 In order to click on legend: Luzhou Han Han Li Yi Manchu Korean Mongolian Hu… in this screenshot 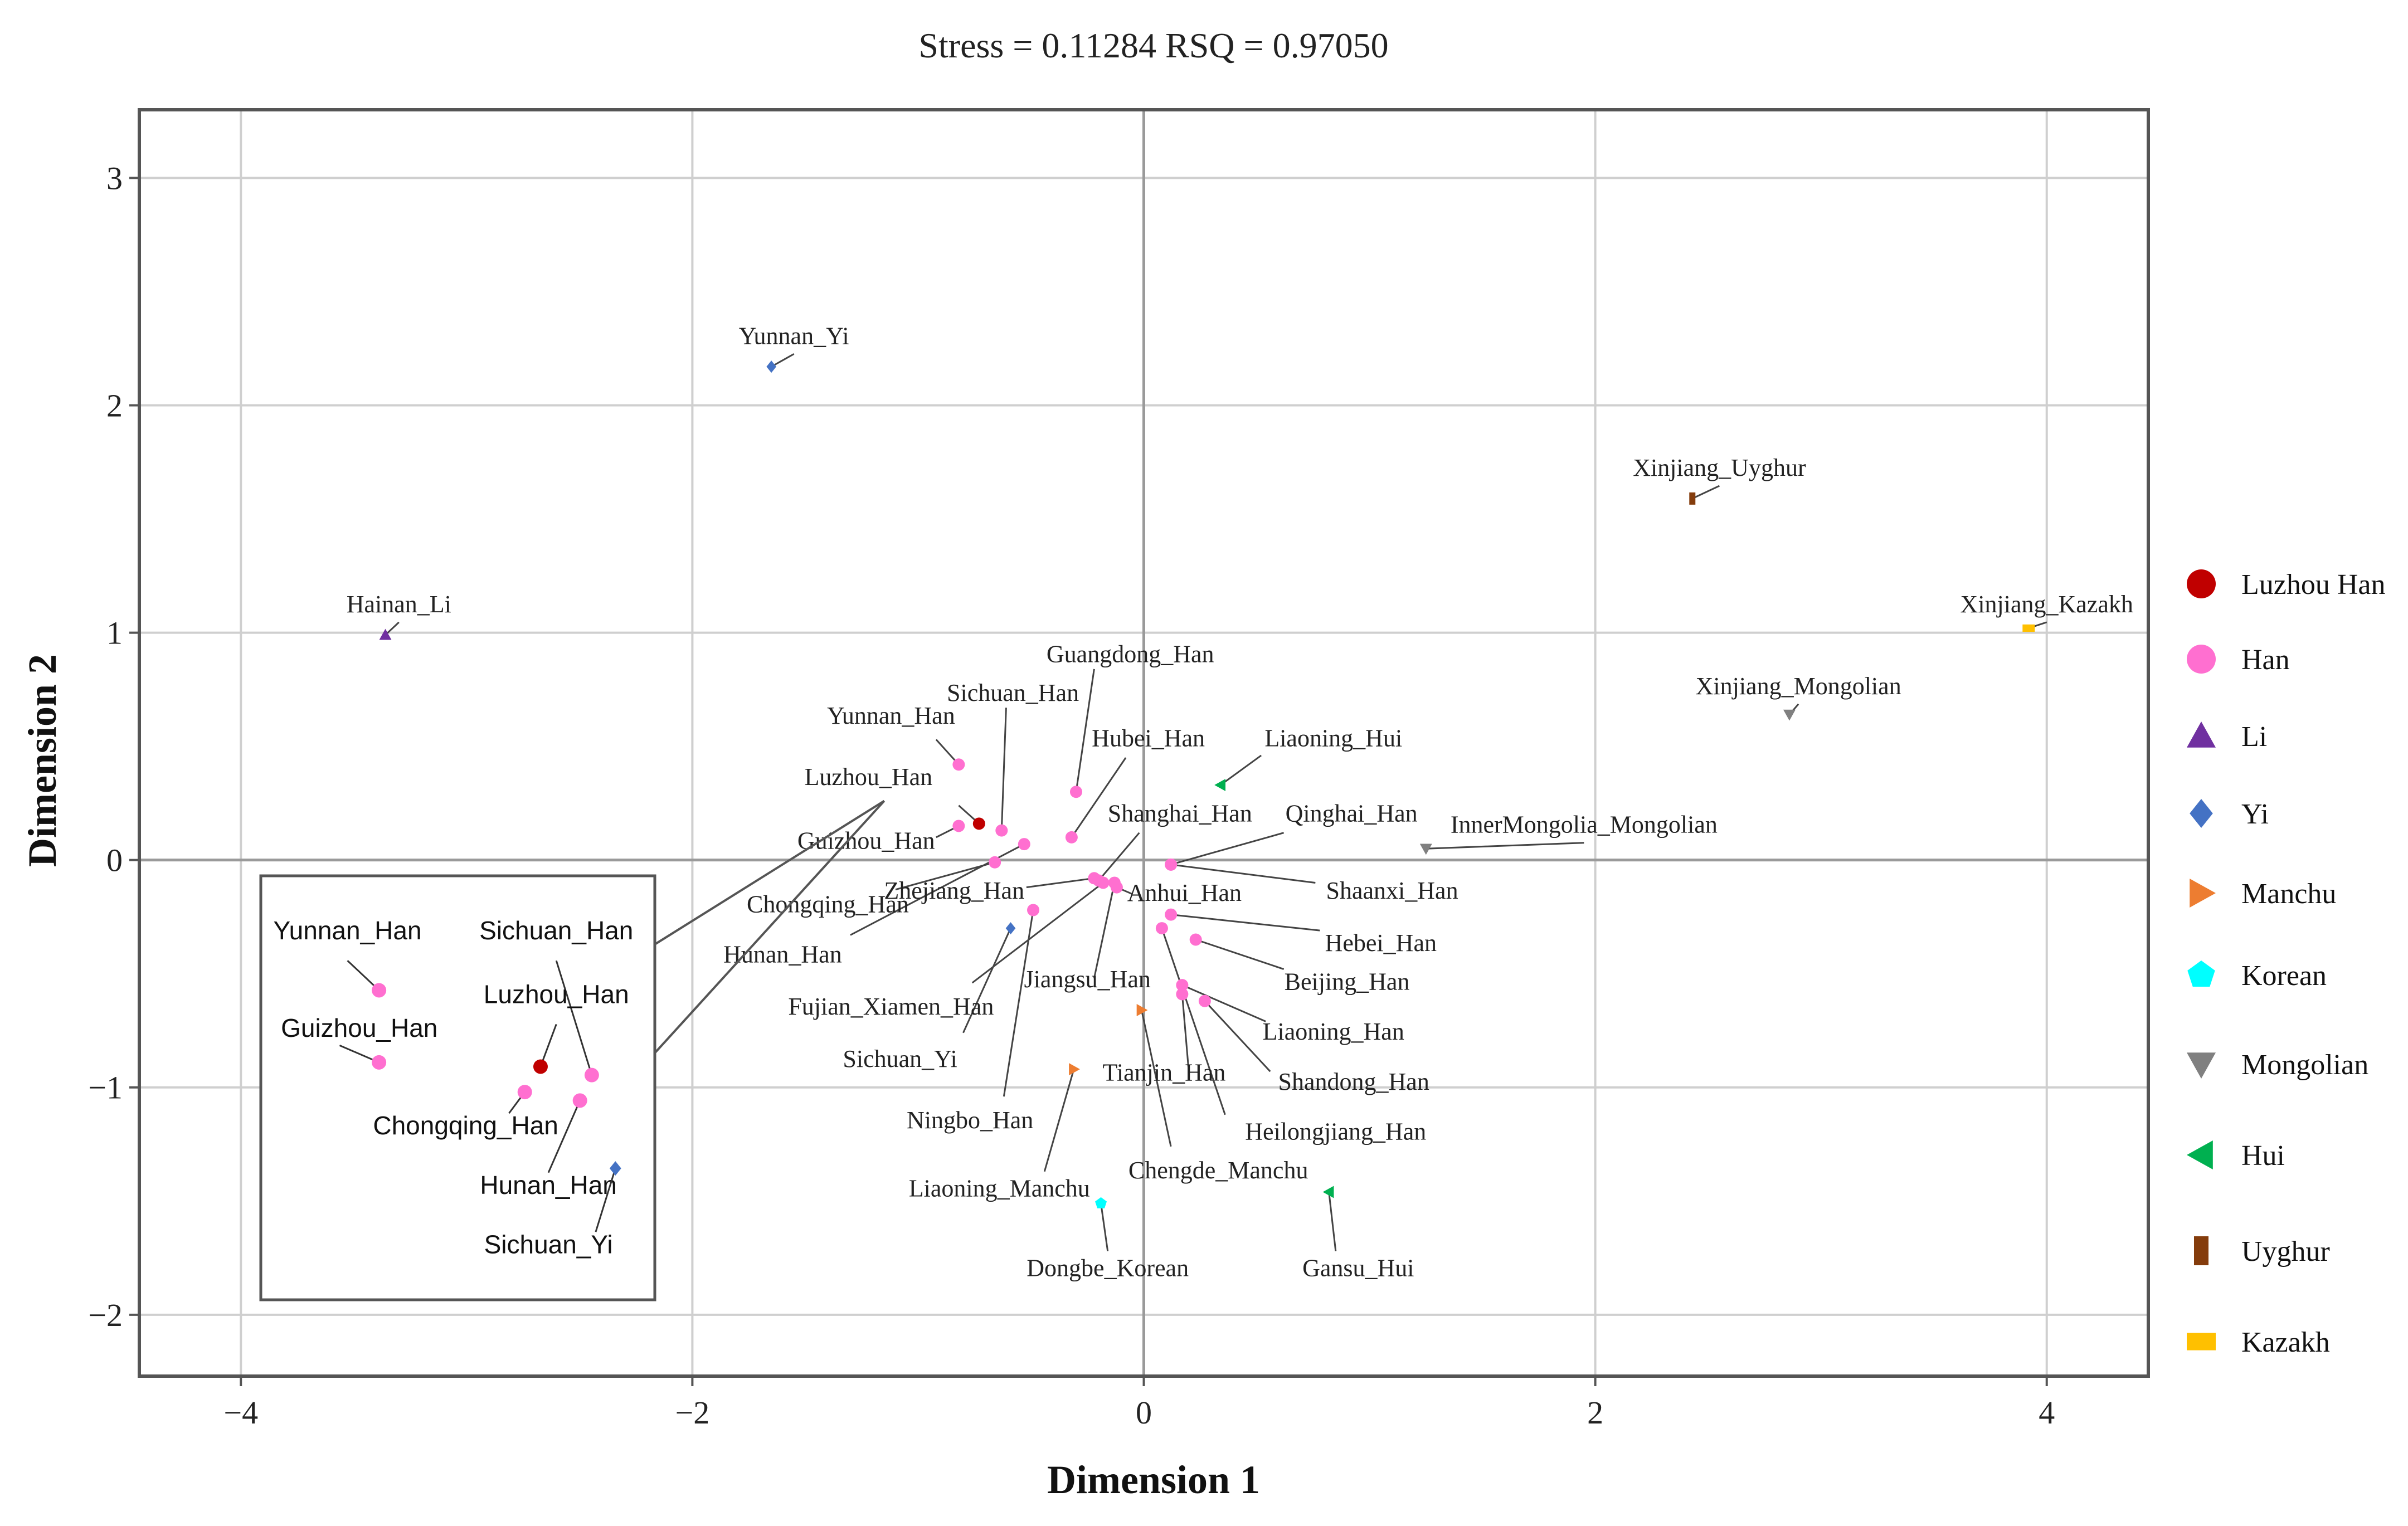, I will do `click(2286, 963)`.